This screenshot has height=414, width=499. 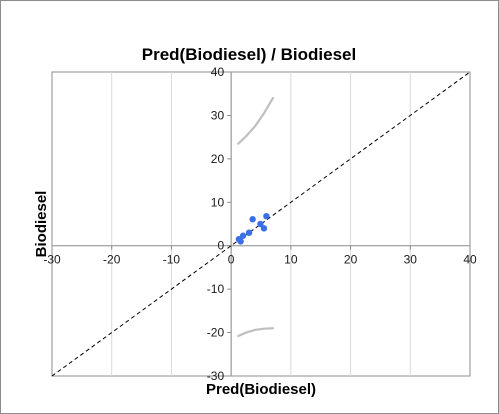 I want to click on y-tick-label: 30, so click(x=218, y=115).